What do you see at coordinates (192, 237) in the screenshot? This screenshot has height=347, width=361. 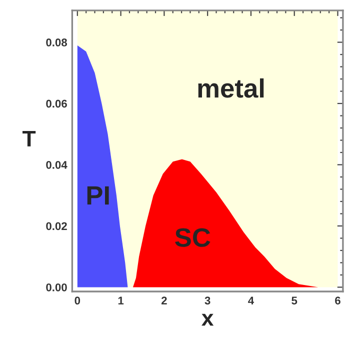 I see `series-label: SC` at bounding box center [192, 237].